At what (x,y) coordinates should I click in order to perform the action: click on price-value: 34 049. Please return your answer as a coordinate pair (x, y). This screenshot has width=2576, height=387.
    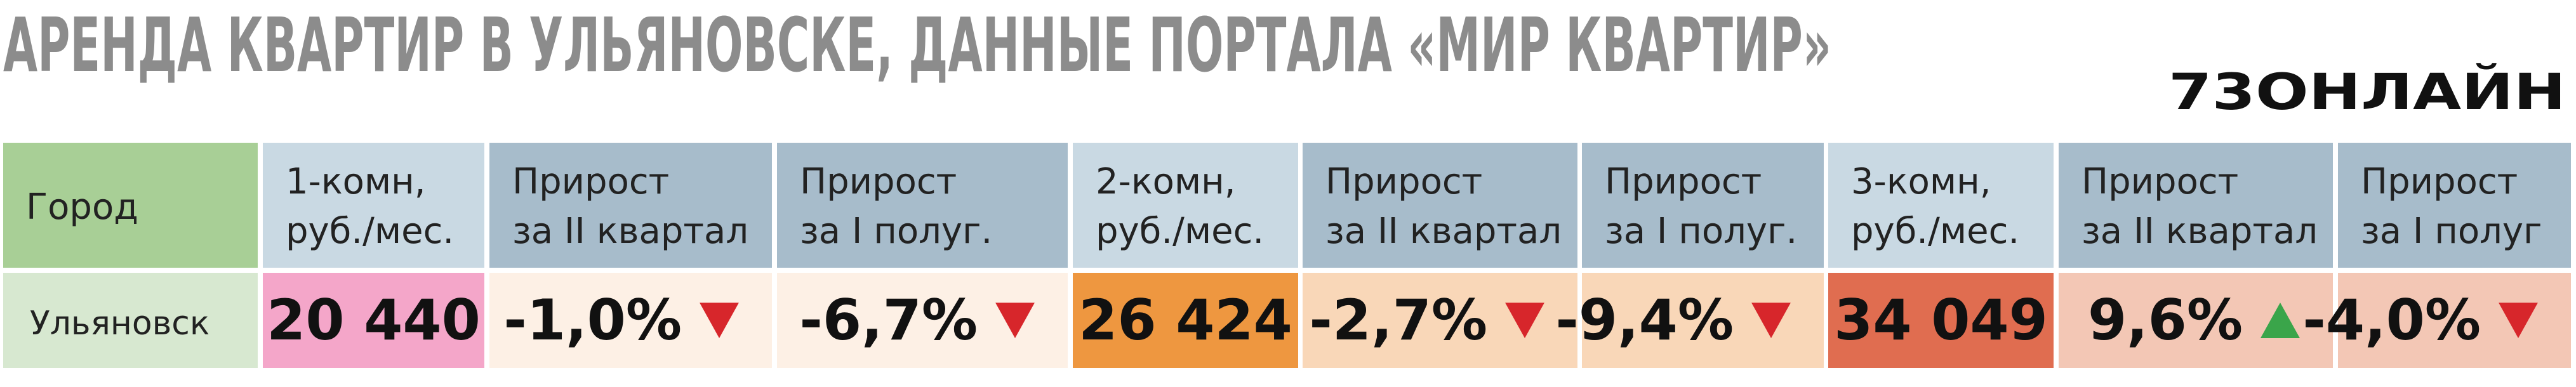
    Looking at the image, I should click on (1941, 320).